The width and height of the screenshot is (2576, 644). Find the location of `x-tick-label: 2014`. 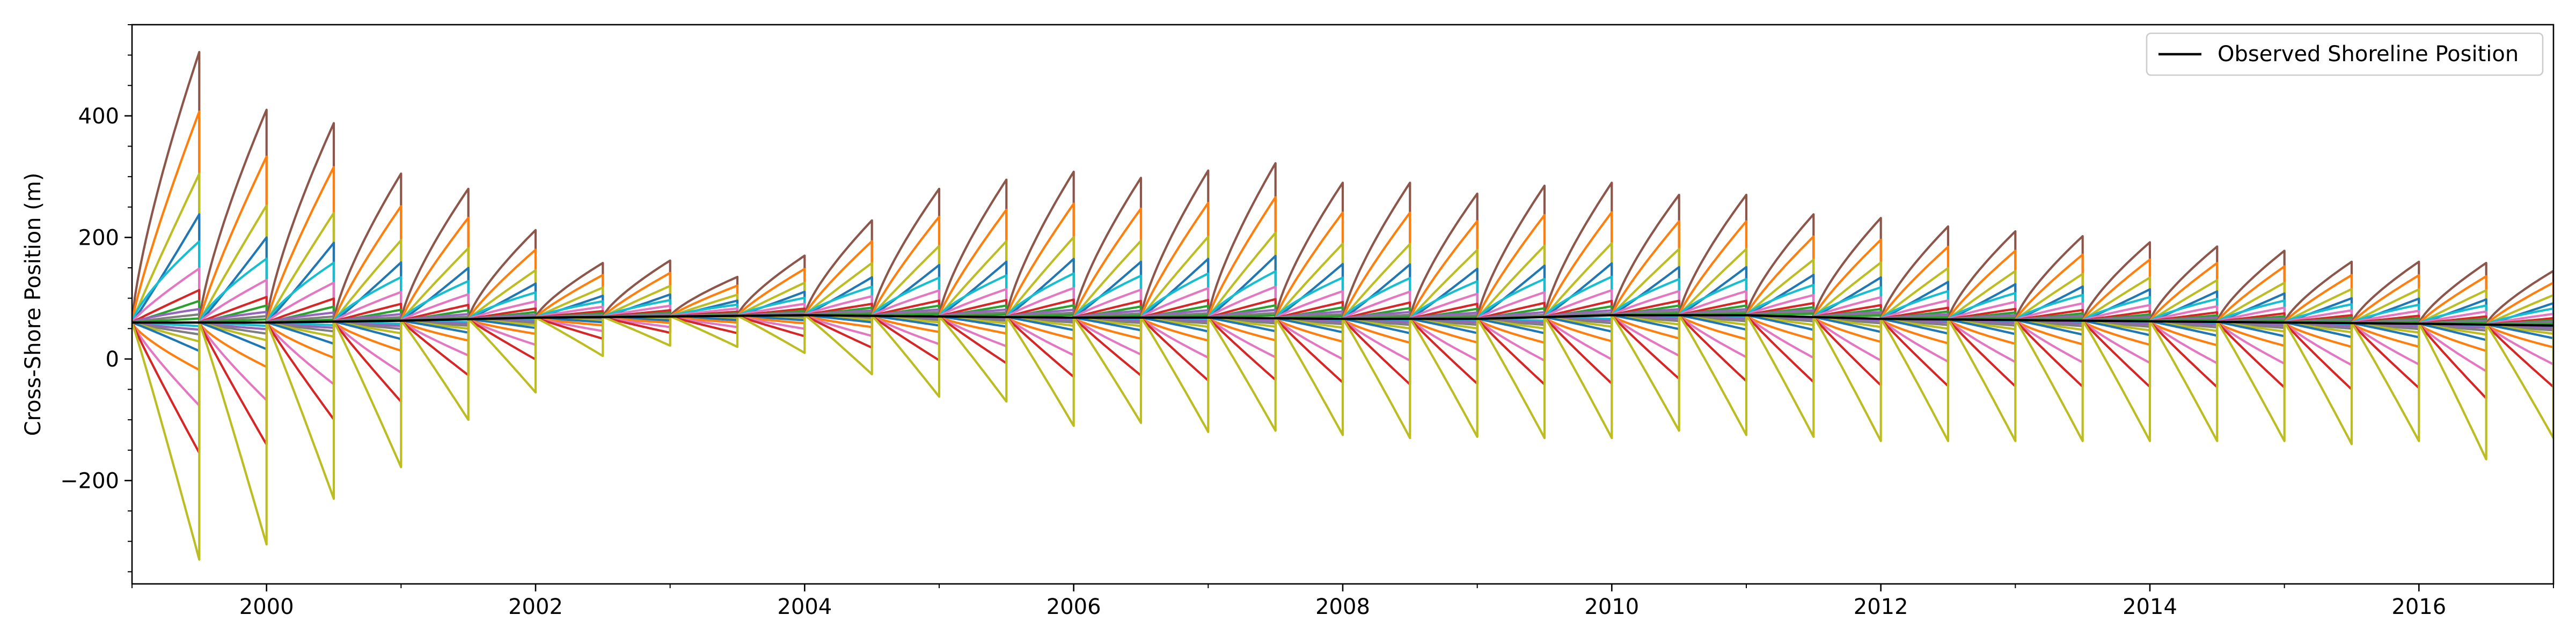

x-tick-label: 2014 is located at coordinates (2150, 607).